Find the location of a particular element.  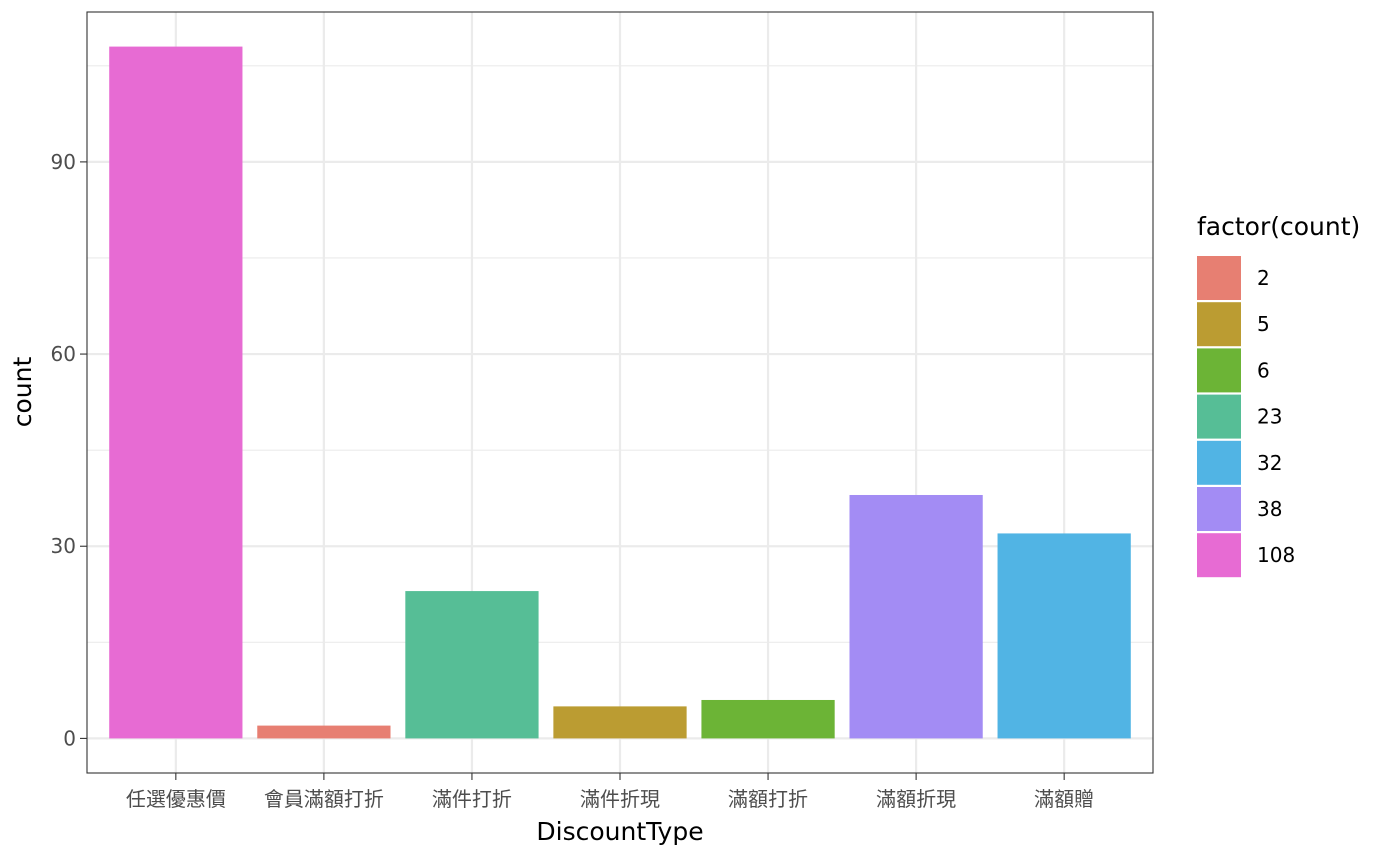

legend-label: 5 is located at coordinates (1263, 324).